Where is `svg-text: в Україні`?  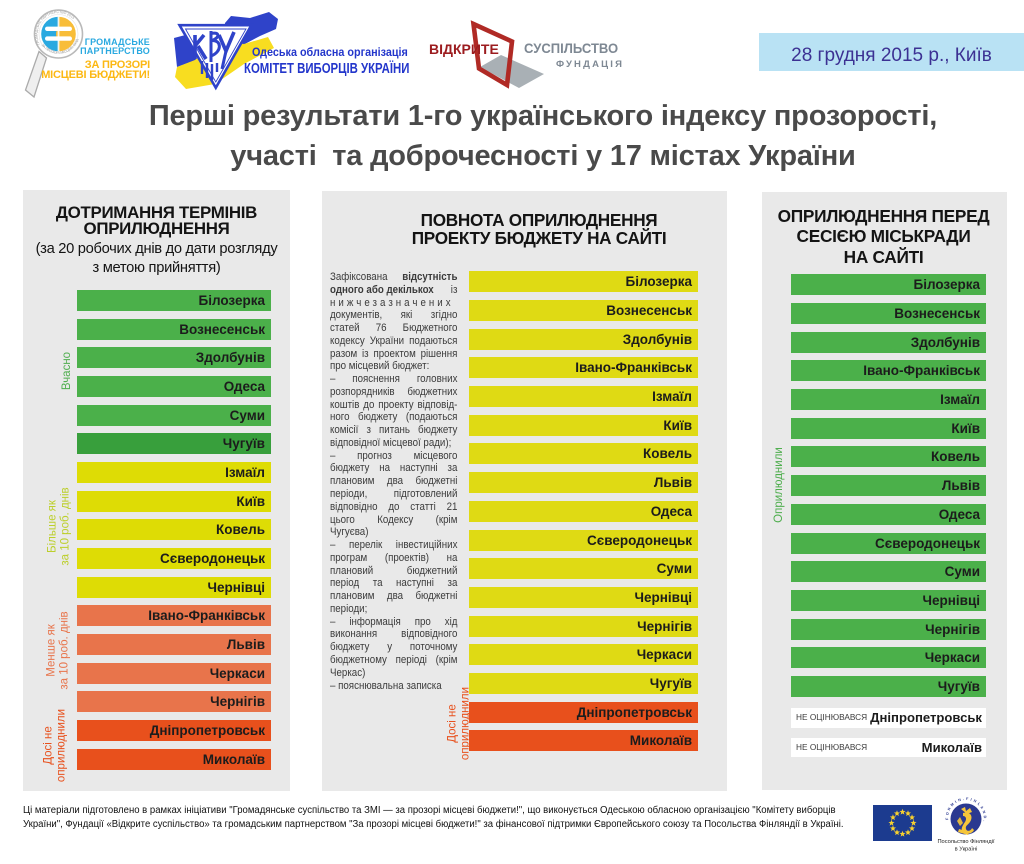
svg-text: в Україні is located at coordinates (966, 850).